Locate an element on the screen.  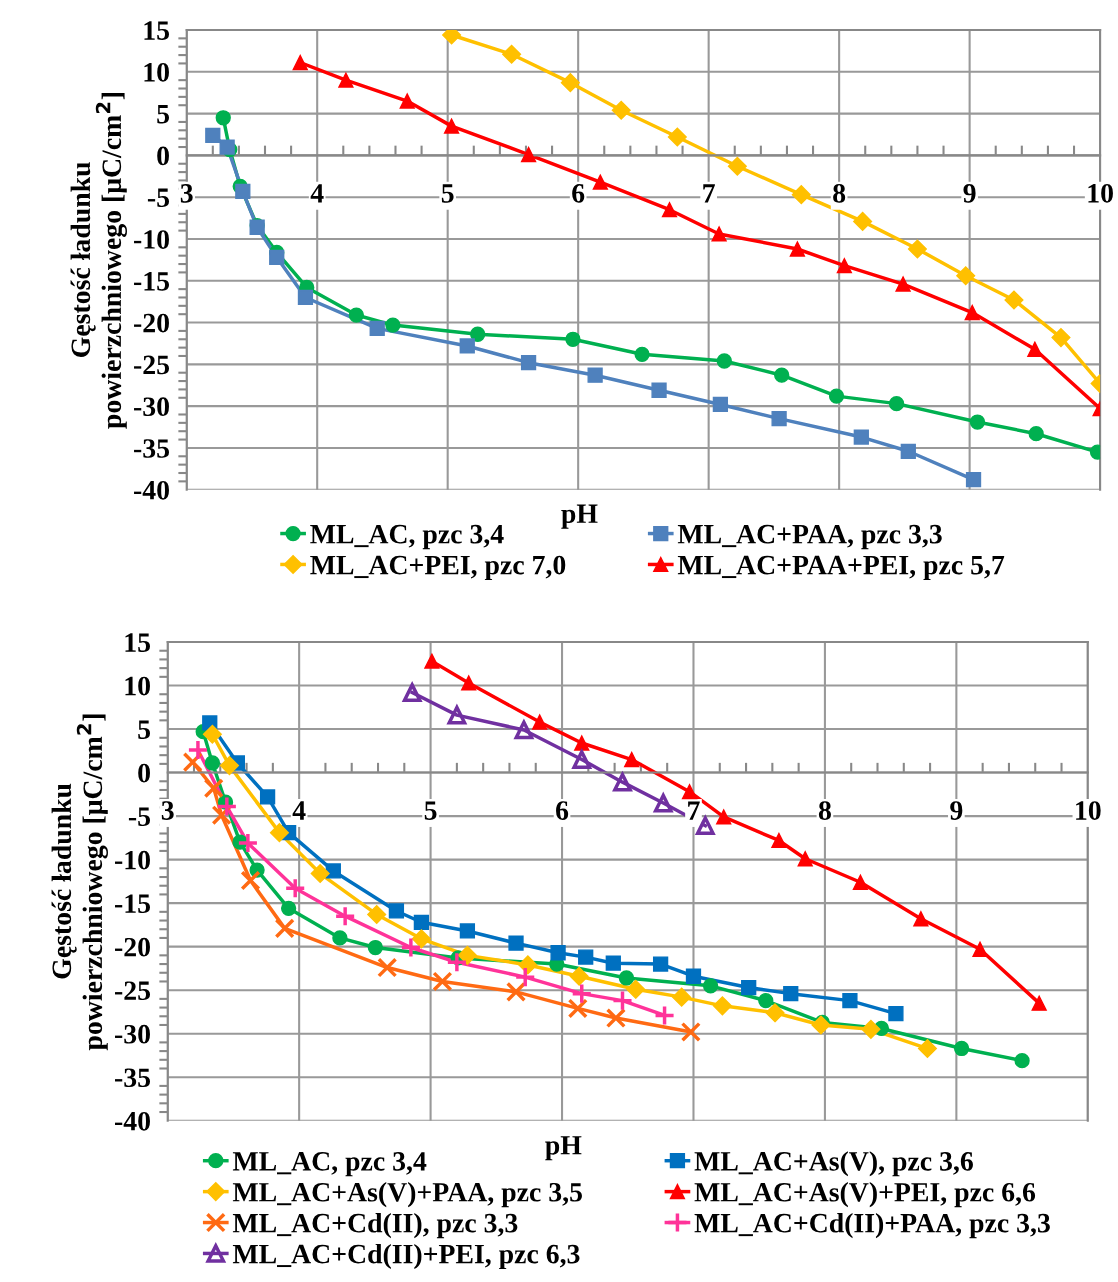
y-axis-title: Gęstość ładunku powierzchniowego [μC/cm$^{2}$] is located at coordinates (79, 882).